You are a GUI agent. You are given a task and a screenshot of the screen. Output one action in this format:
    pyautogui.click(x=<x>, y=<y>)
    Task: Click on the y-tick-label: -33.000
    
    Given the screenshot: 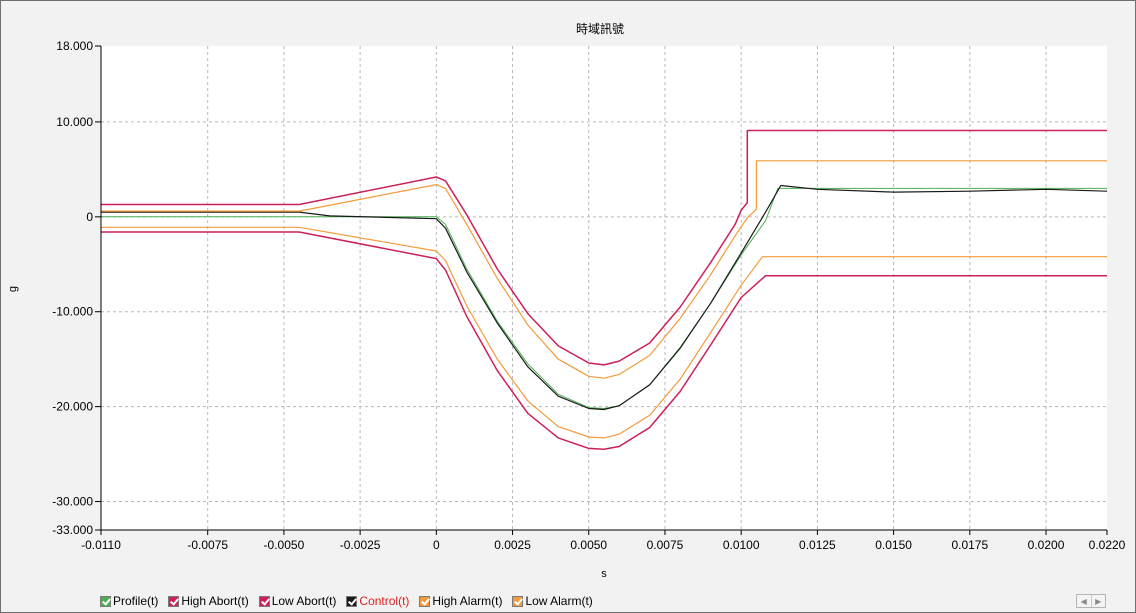 What is the action you would take?
    pyautogui.click(x=72, y=530)
    